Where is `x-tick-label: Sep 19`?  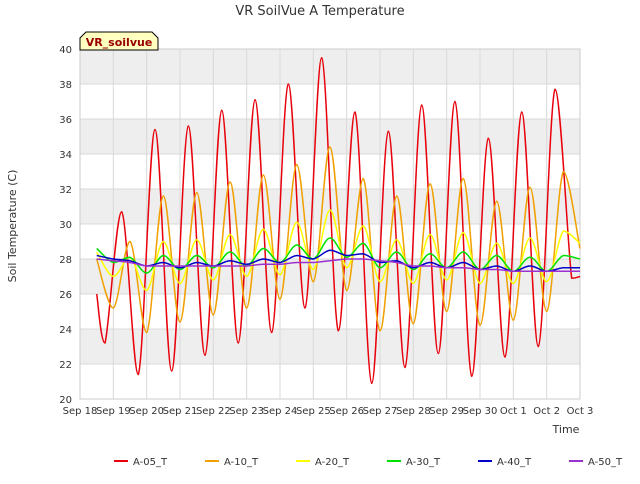
x-tick-label: Sep 19 is located at coordinates (113, 411).